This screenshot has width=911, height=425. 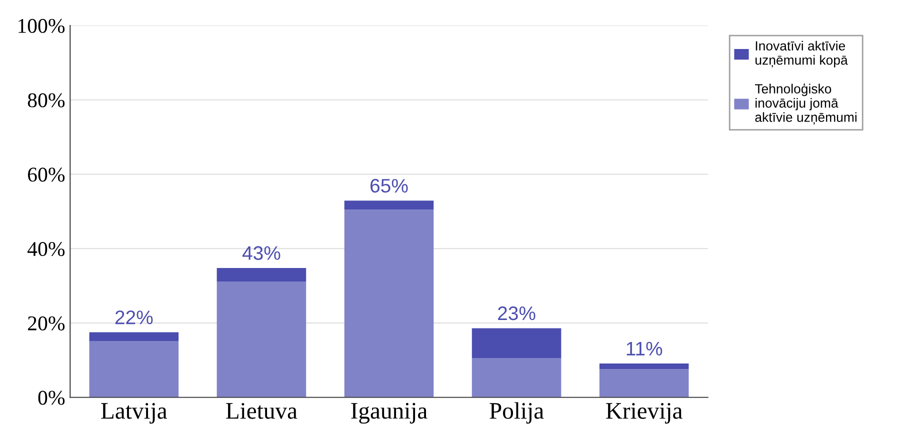 What do you see at coordinates (46, 100) in the screenshot?
I see `y-tick-label: 80%` at bounding box center [46, 100].